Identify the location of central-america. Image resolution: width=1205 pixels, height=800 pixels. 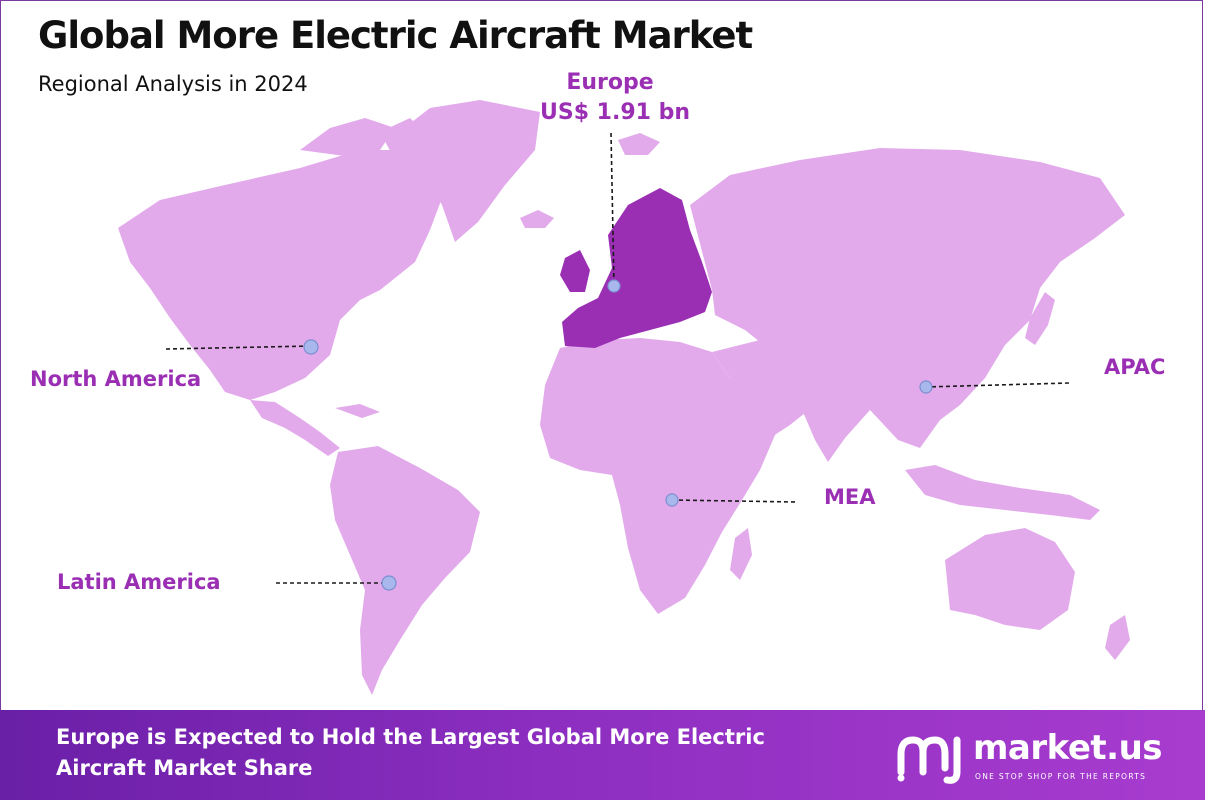
(295, 428).